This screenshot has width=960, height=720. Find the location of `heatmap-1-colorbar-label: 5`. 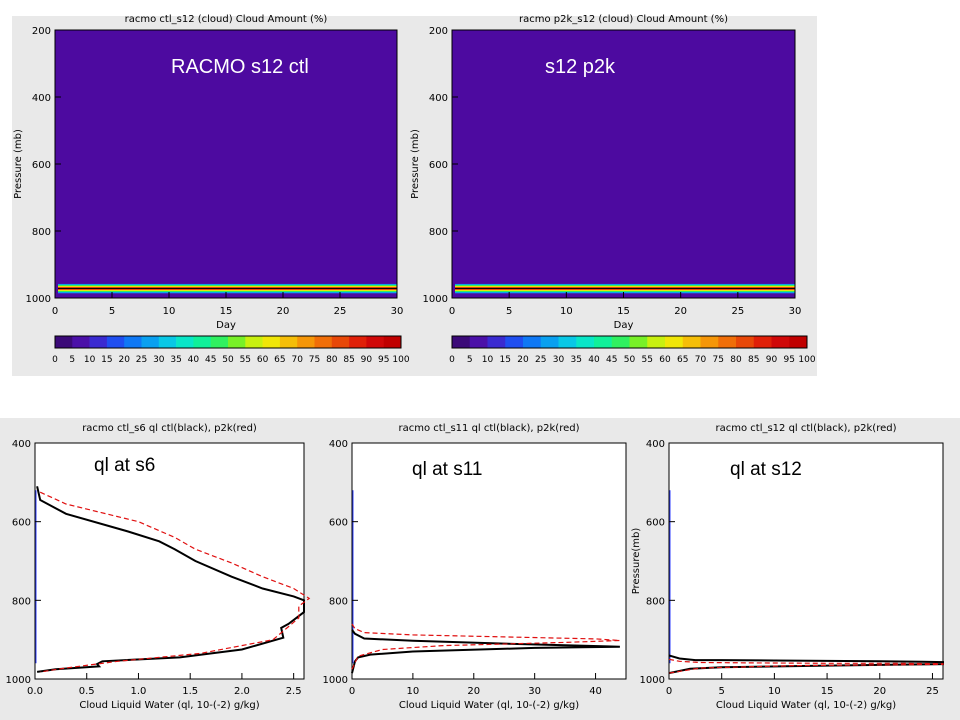

heatmap-1-colorbar-label: 5 is located at coordinates (72, 360).